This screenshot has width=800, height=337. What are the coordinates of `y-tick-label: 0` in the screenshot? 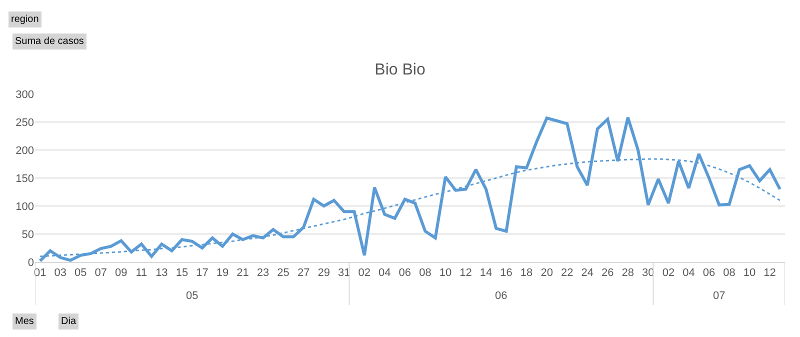 It's located at (31, 262).